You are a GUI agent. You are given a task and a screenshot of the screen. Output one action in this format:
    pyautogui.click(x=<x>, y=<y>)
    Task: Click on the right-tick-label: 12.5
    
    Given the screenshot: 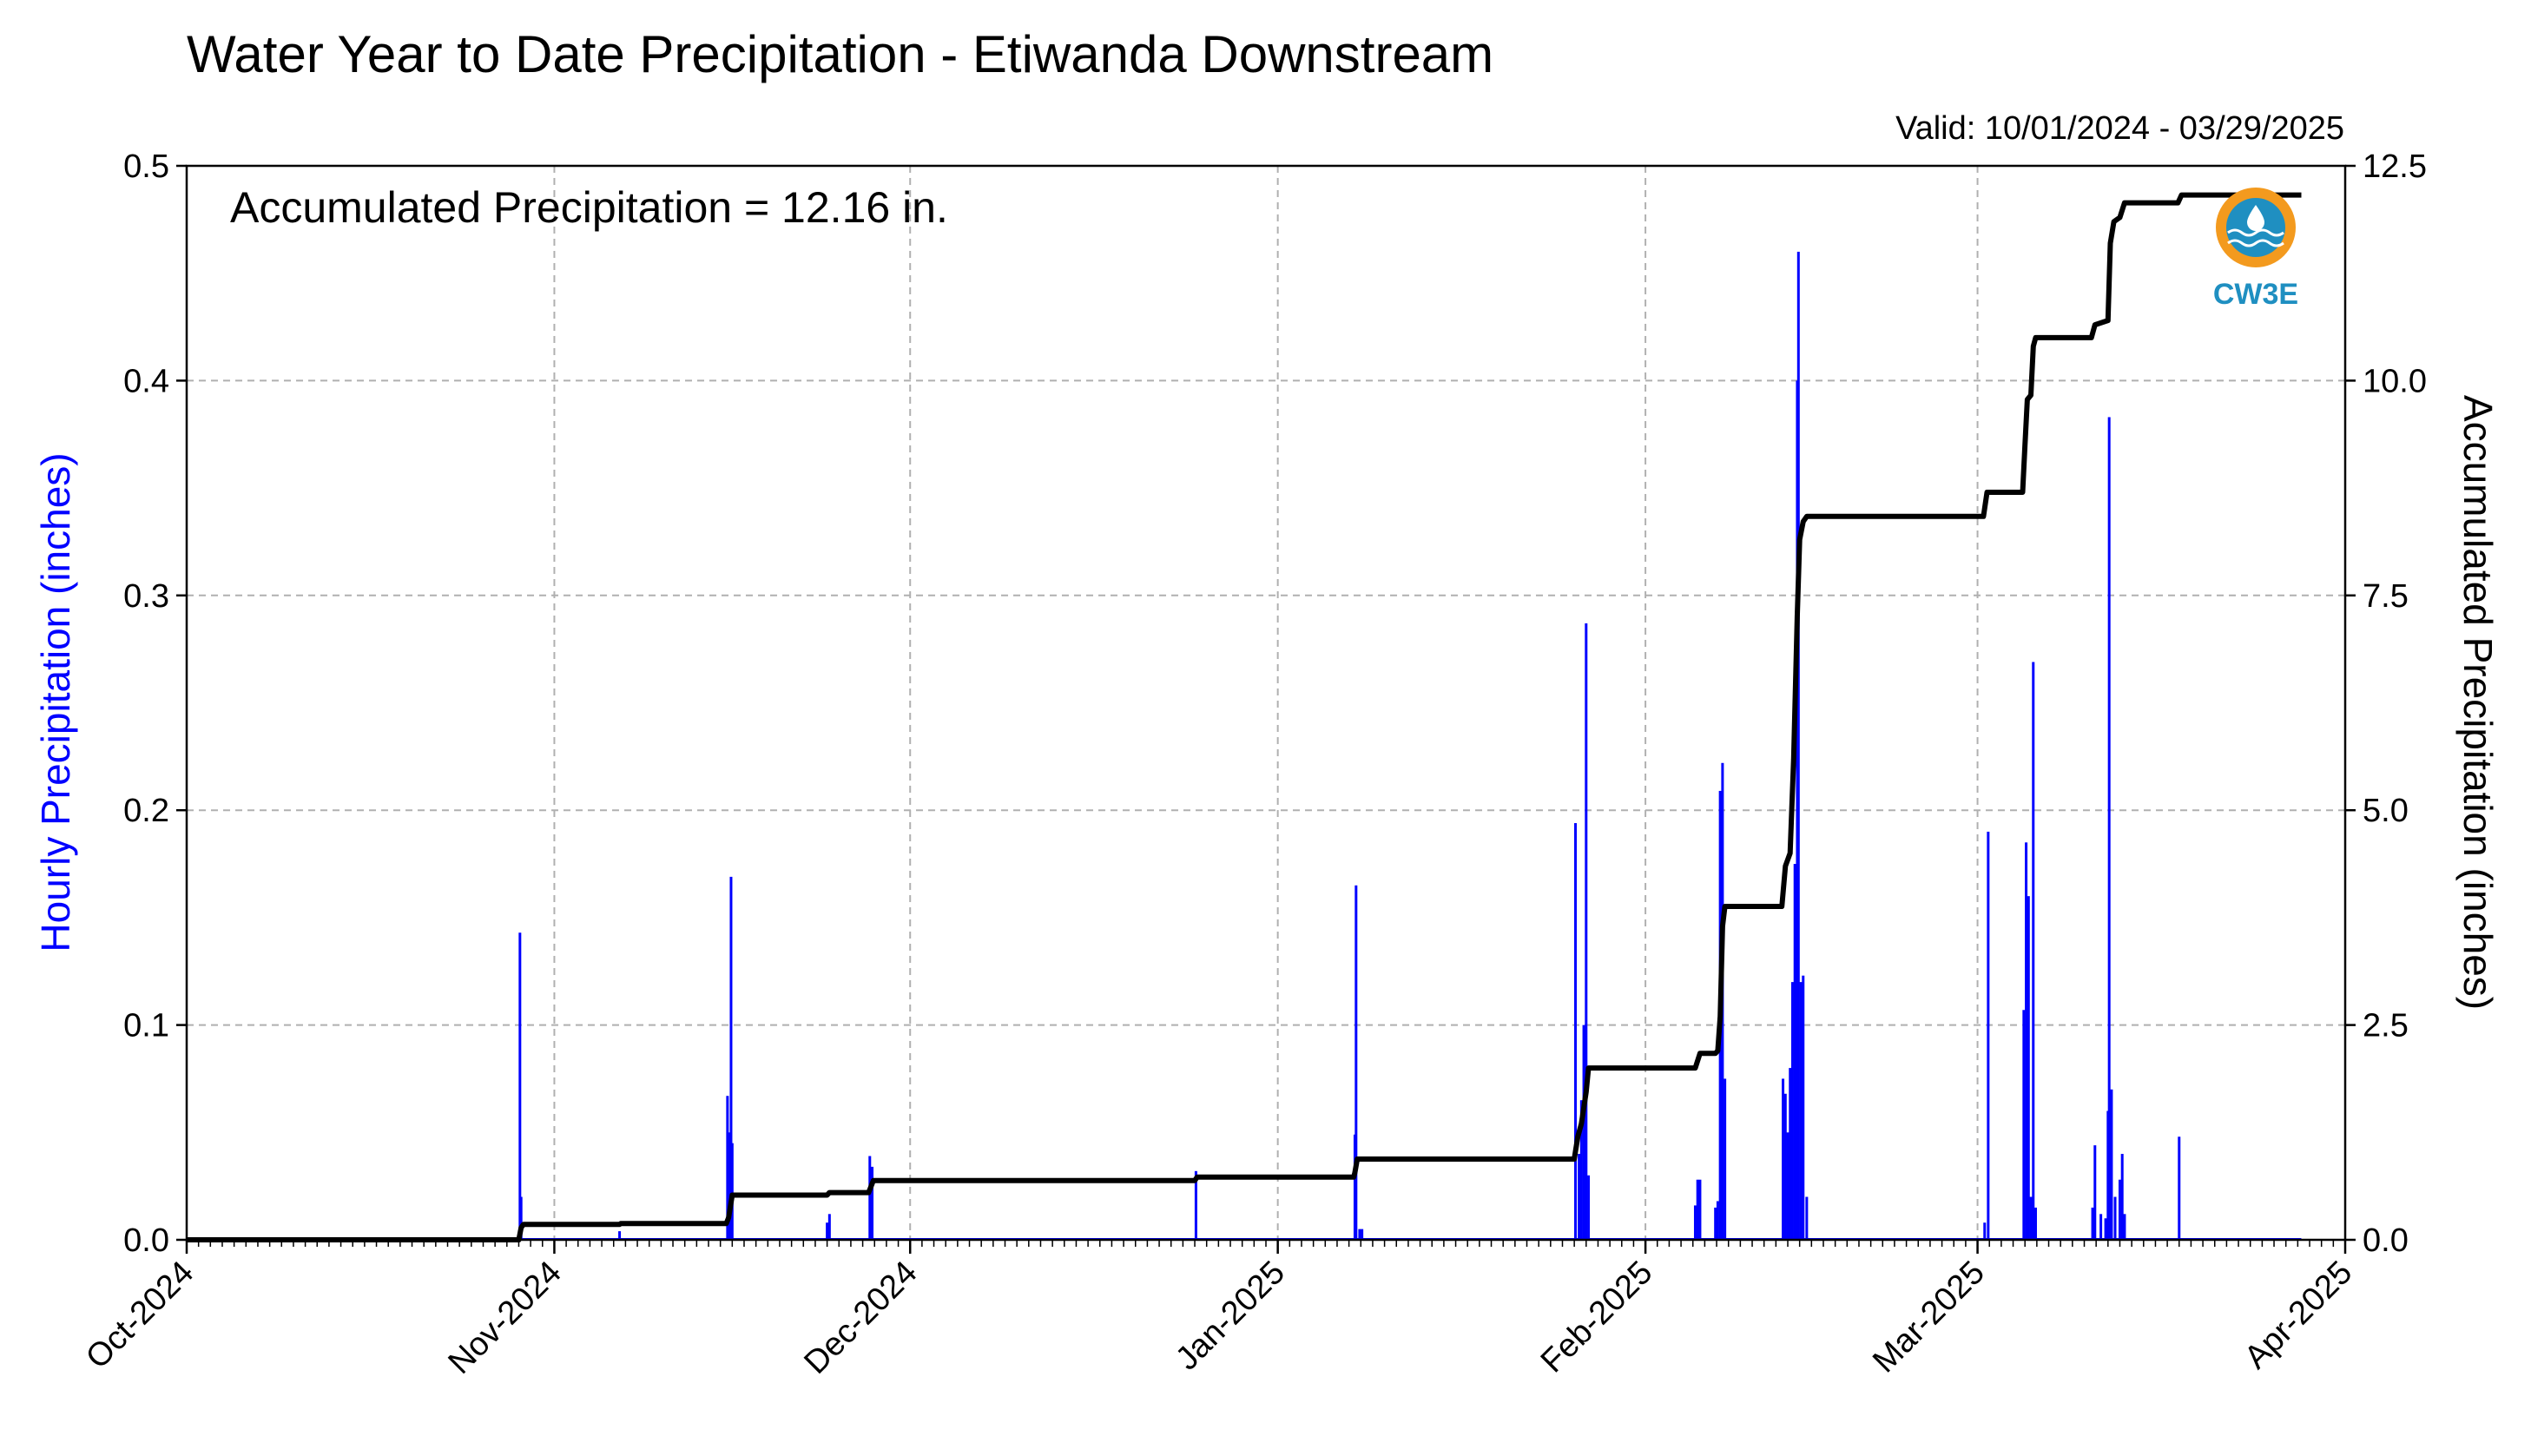 What is the action you would take?
    pyautogui.click(x=2395, y=166)
    